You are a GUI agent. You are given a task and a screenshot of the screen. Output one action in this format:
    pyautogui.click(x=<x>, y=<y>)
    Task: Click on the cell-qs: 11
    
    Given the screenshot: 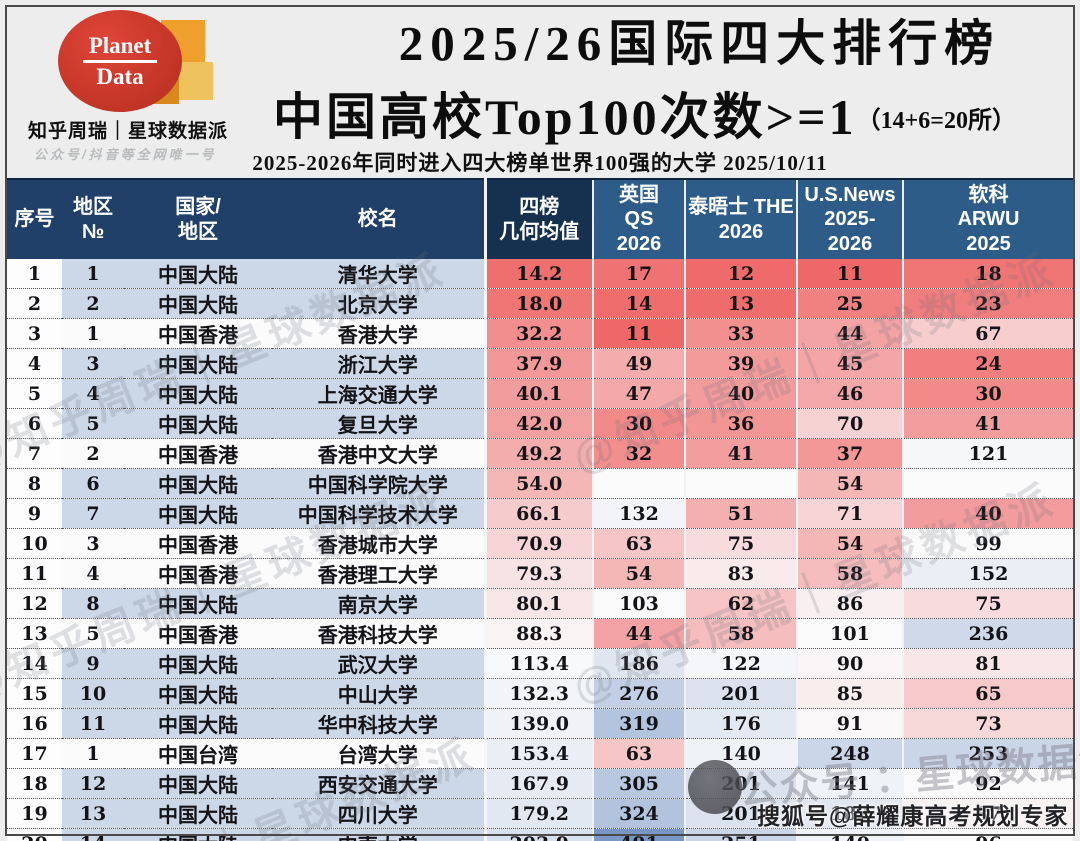 What is the action you would take?
    pyautogui.click(x=638, y=333)
    